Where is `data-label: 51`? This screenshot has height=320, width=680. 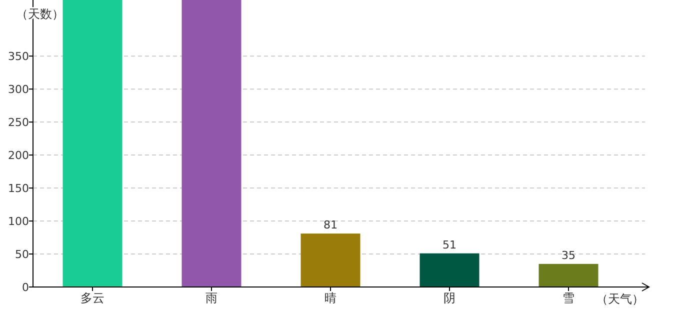 data-label: 51 is located at coordinates (449, 245).